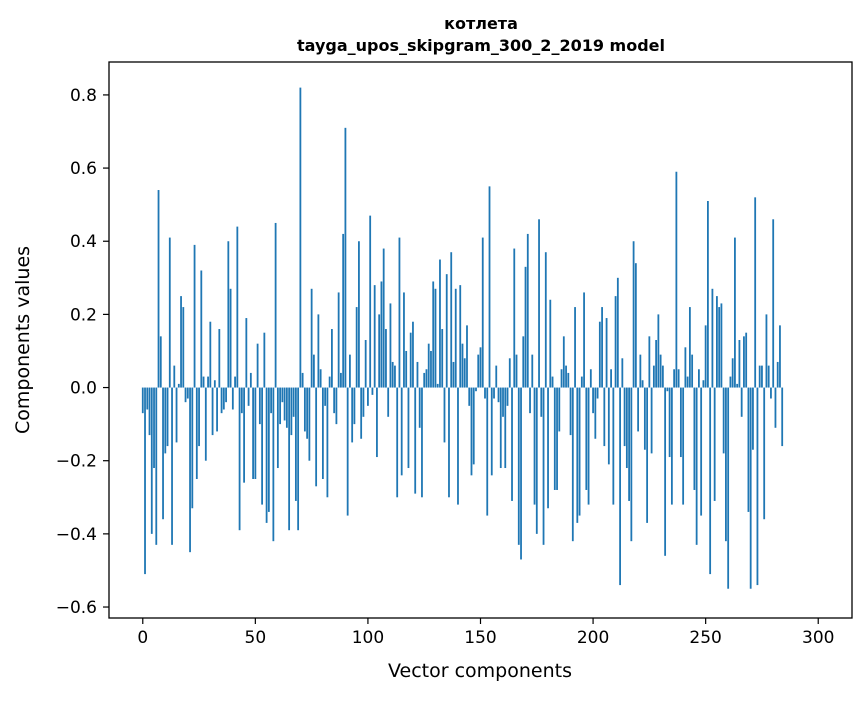 This screenshot has height=701, width=867. I want to click on x-tick-label: 150, so click(480, 638).